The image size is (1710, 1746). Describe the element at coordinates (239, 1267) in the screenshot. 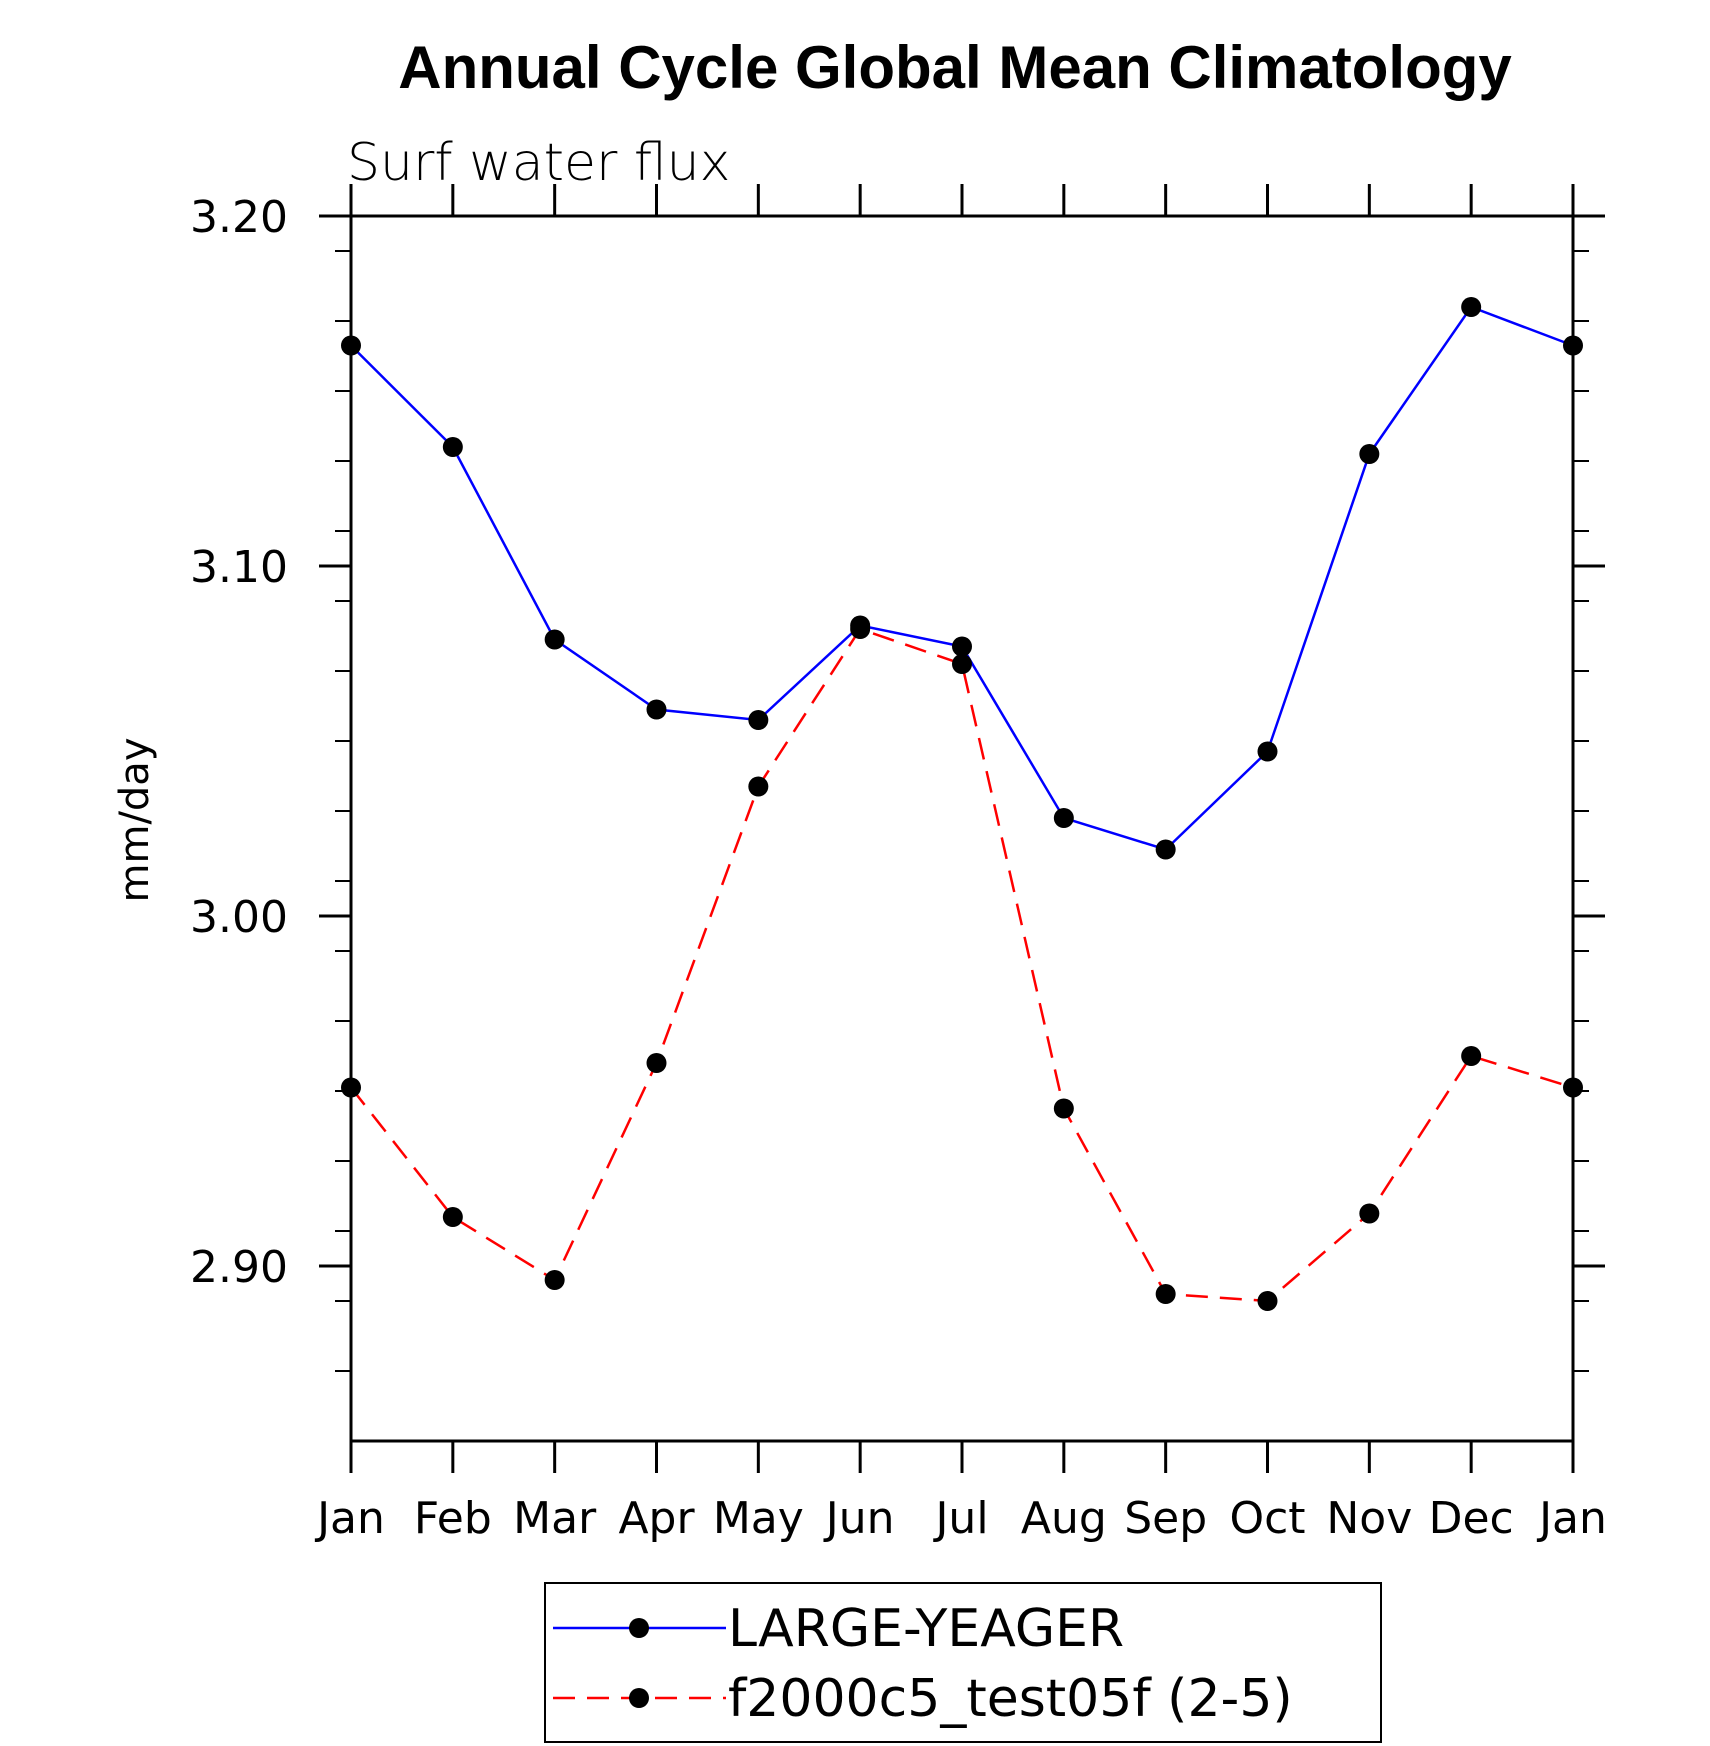

I see `y-tick-label: 2.90` at that location.